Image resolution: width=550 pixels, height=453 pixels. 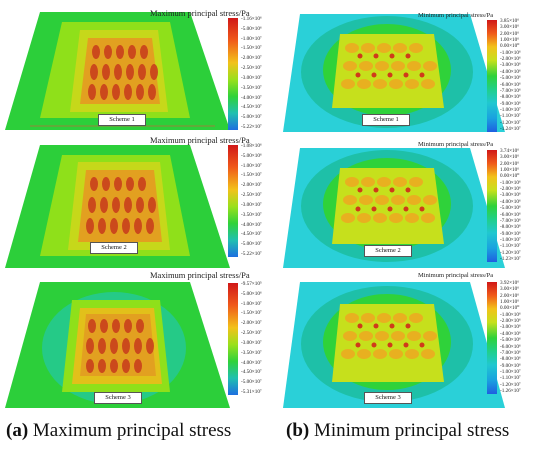 What do you see at coordinates (510, 391) in the screenshot?
I see `colorbar-tick-label: -1.26×10⁷` at bounding box center [510, 391].